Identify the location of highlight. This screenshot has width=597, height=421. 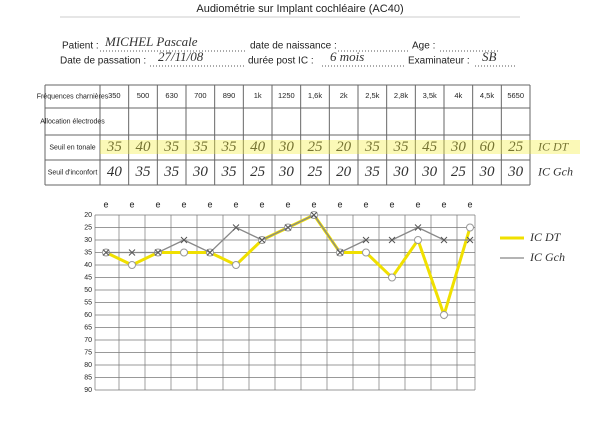
(340, 147).